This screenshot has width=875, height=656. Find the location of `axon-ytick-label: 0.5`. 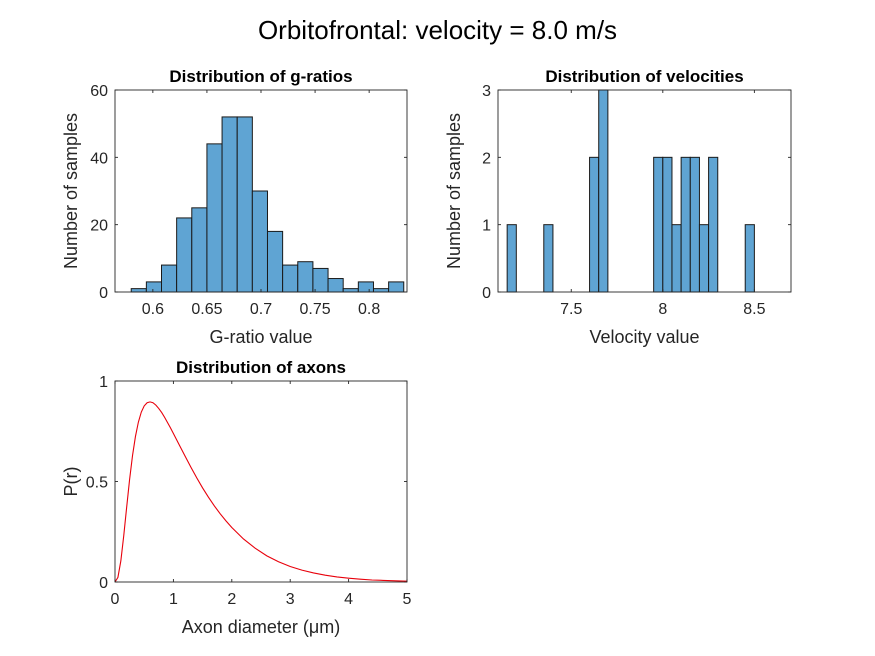

axon-ytick-label: 0.5 is located at coordinates (97, 483).